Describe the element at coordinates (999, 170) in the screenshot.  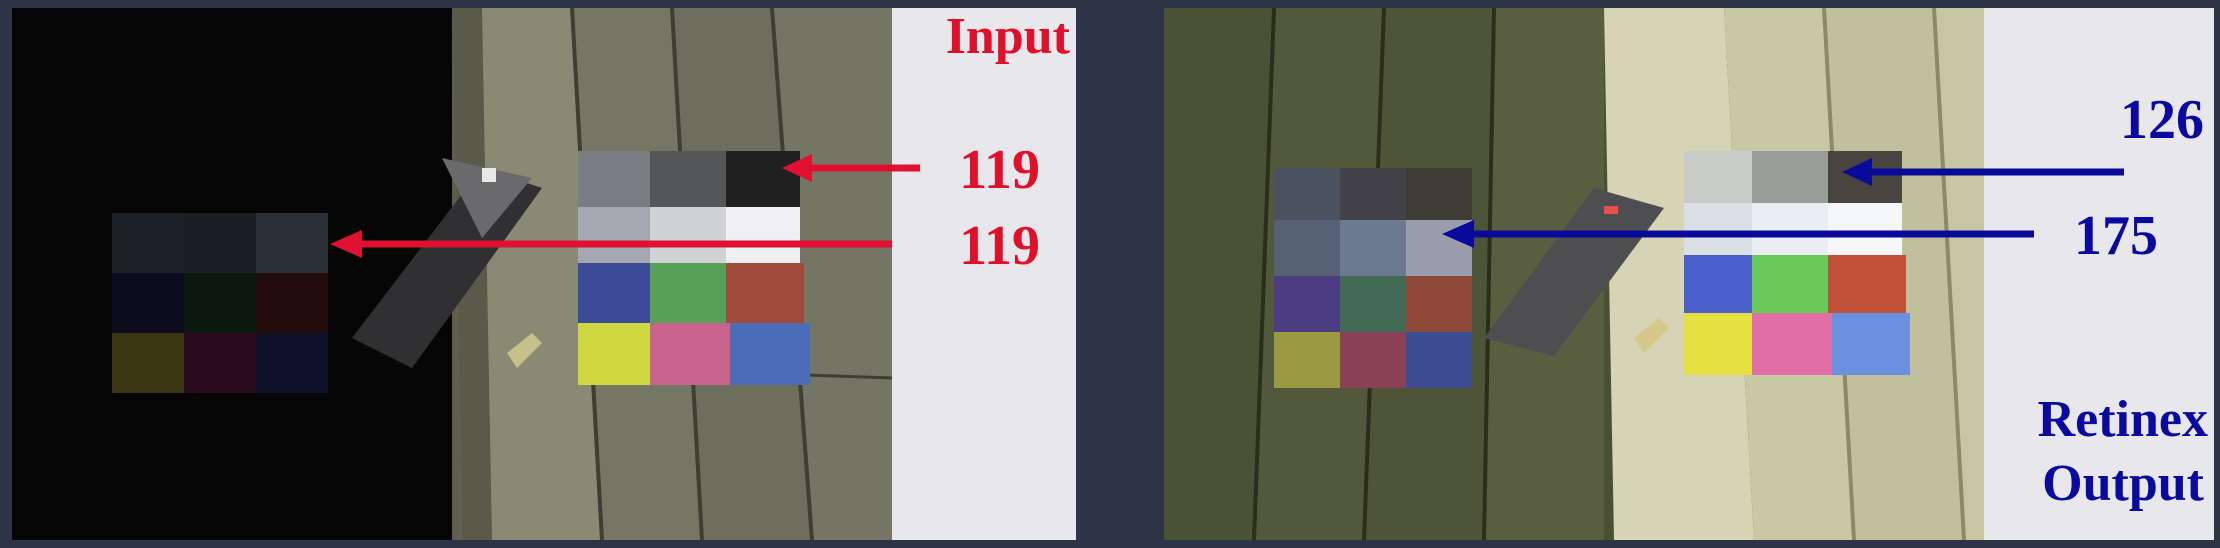
I see `input-value-top: 119` at that location.